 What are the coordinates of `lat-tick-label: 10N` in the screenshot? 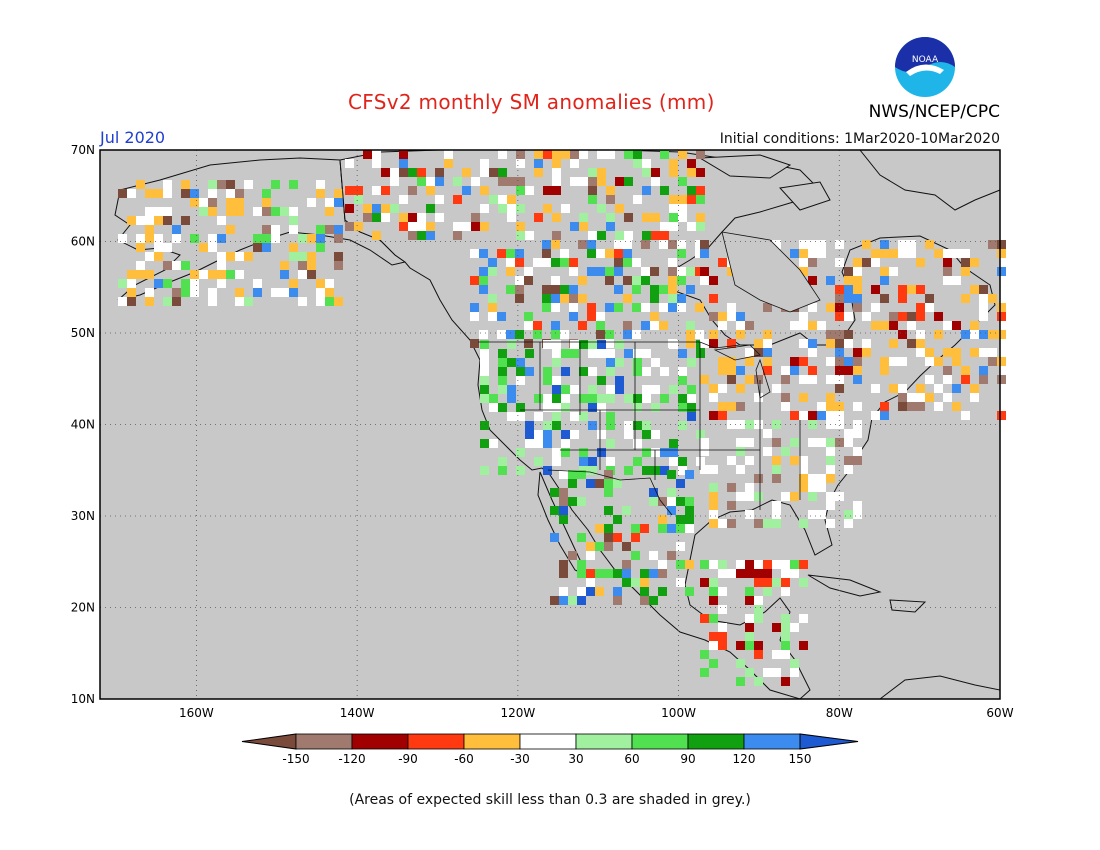 It's located at (83, 699).